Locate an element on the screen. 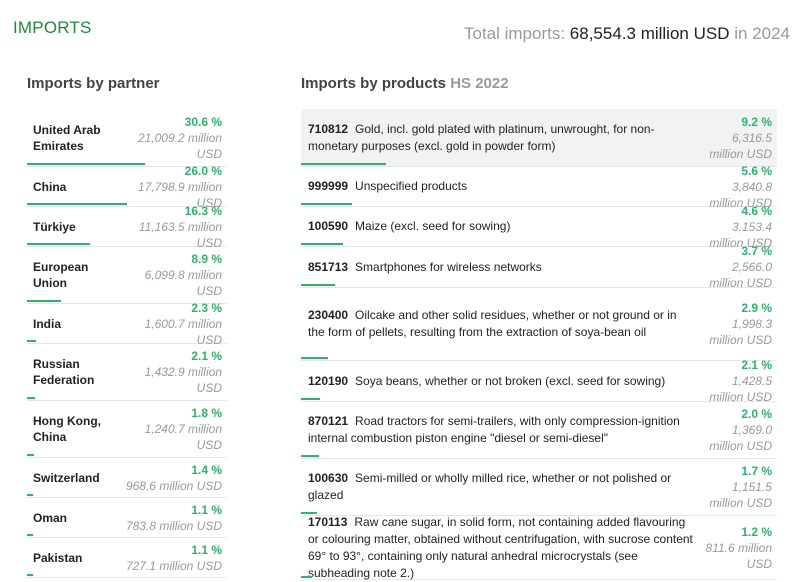  product-pct: 9.2 % is located at coordinates (756, 121).